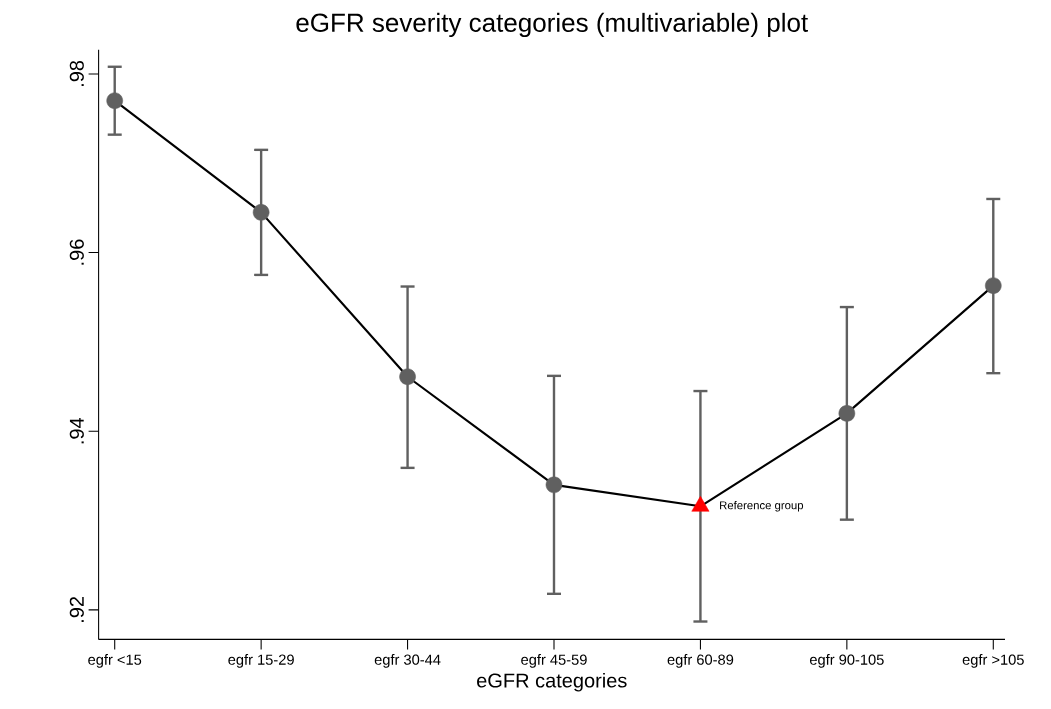  I want to click on y-tick-label: .94, so click(76, 430).